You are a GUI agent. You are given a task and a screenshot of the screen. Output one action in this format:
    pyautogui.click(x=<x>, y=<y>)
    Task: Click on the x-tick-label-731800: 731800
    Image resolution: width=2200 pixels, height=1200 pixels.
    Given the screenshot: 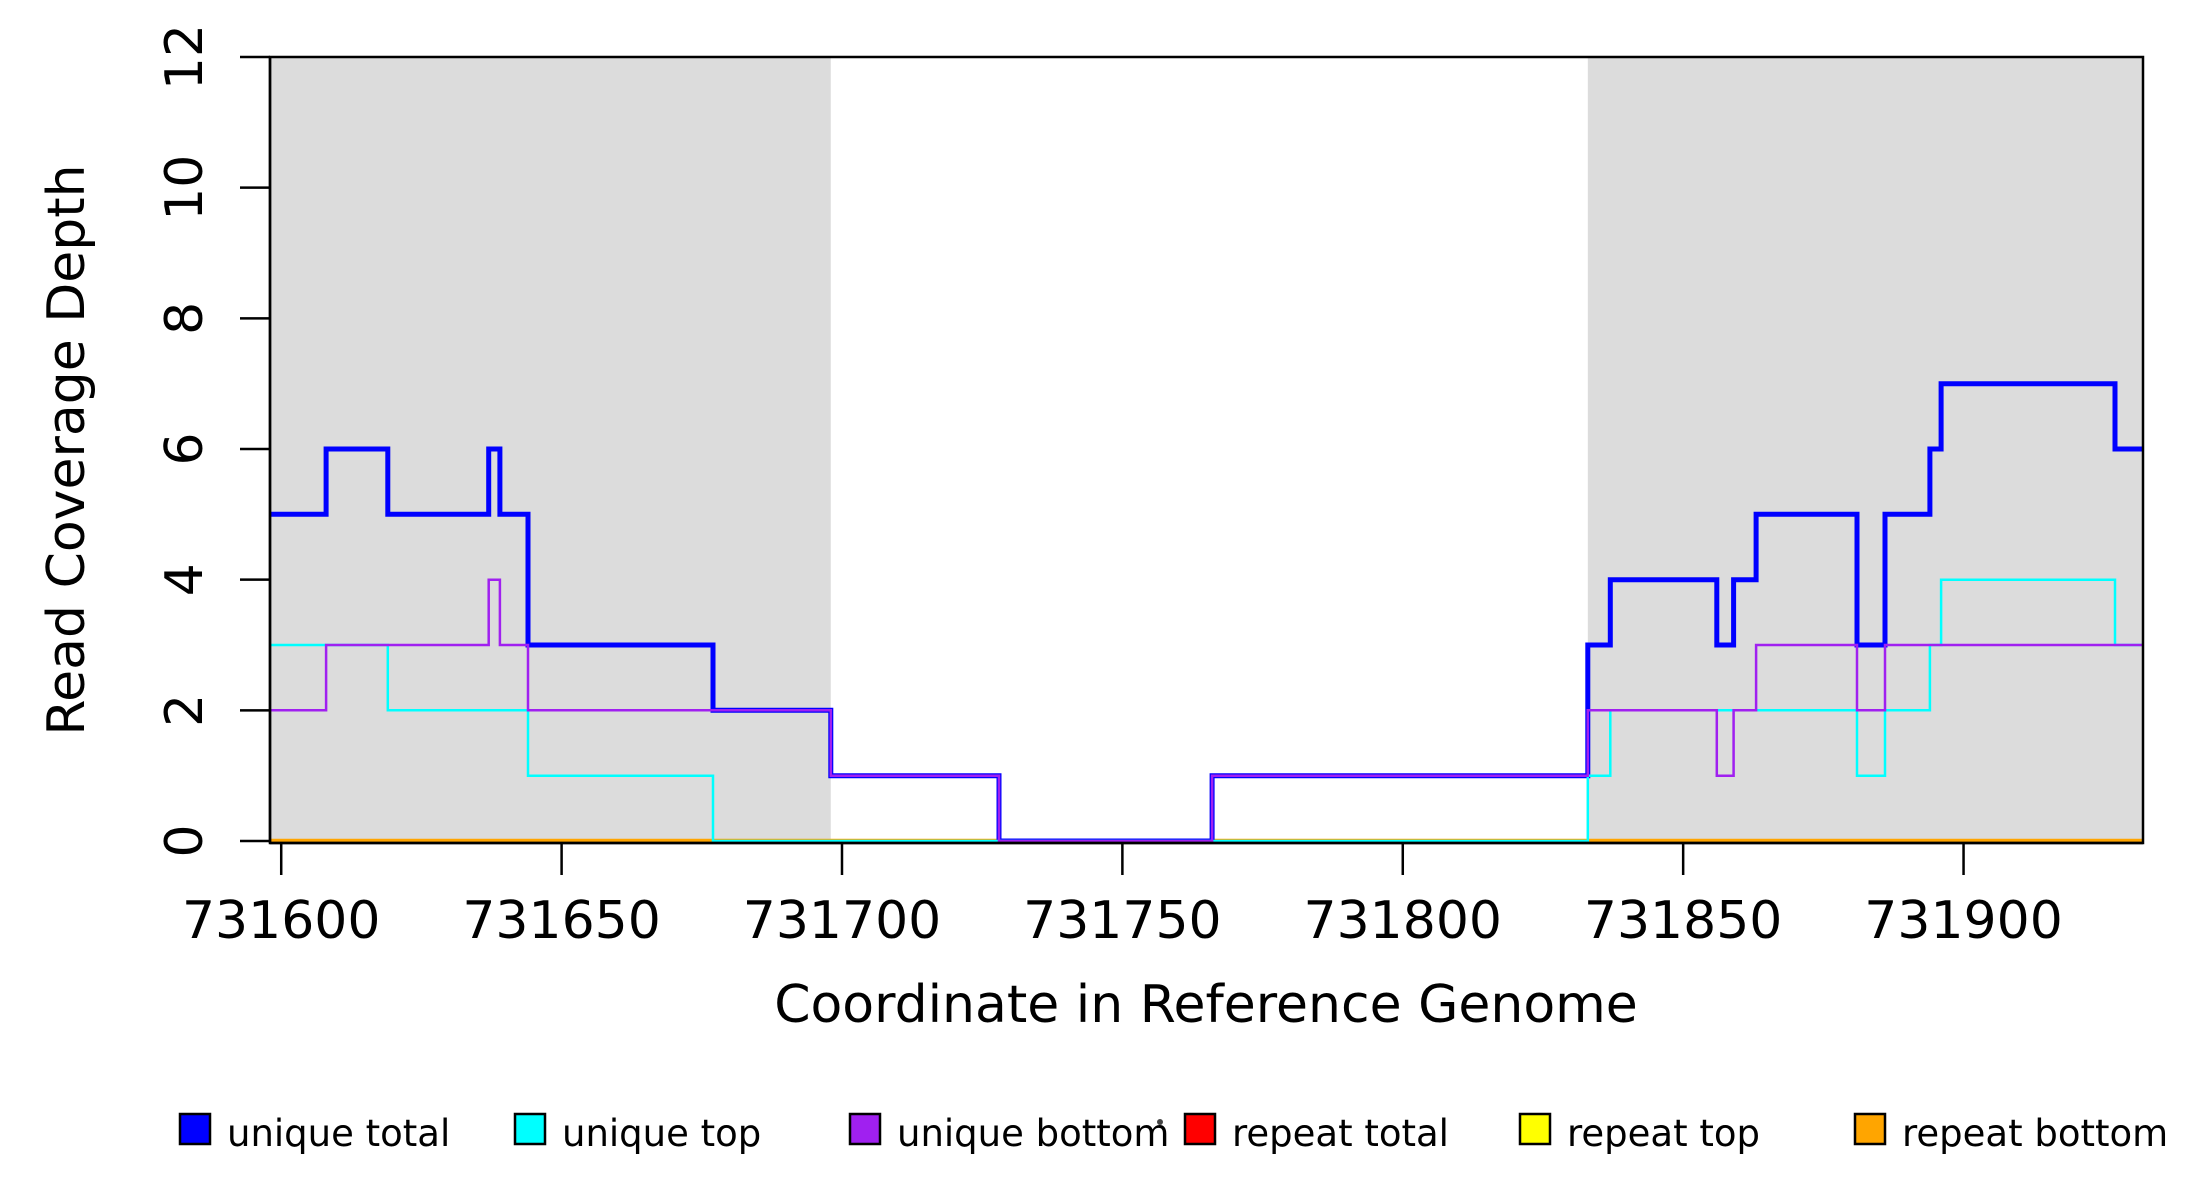 What is the action you would take?
    pyautogui.click(x=1403, y=921)
    